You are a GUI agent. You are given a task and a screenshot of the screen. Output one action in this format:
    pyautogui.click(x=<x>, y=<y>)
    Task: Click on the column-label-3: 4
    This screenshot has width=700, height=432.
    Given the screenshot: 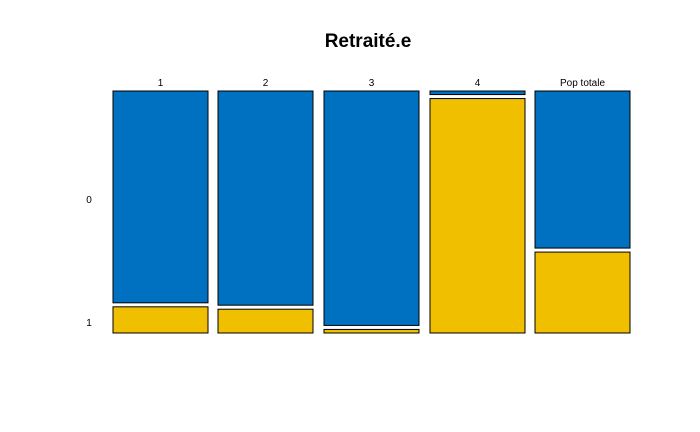 What is the action you would take?
    pyautogui.click(x=478, y=83)
    